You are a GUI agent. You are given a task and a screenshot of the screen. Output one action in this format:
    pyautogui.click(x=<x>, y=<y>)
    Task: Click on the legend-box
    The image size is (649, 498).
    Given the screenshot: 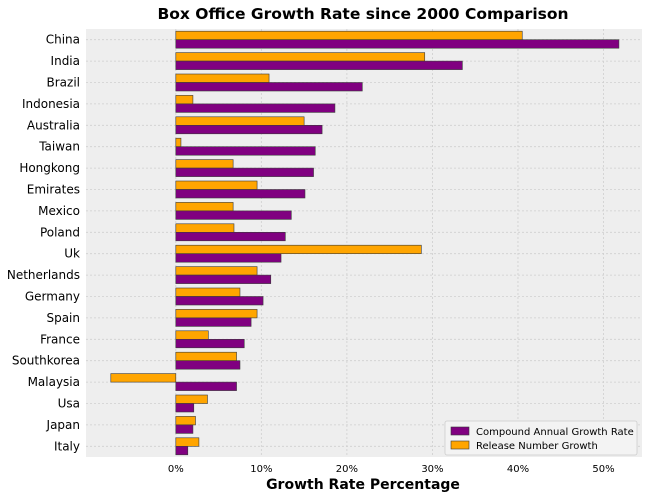 What is the action you would take?
    pyautogui.click(x=541, y=438)
    